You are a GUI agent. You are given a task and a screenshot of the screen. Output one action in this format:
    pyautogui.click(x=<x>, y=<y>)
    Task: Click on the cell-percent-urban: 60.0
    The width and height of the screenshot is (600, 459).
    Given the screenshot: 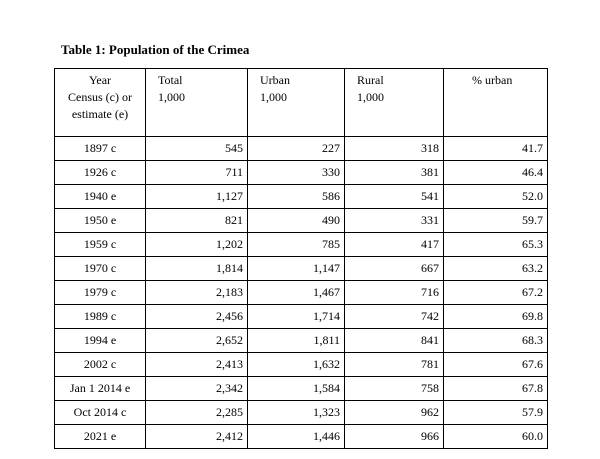 What is the action you would take?
    pyautogui.click(x=495, y=436)
    